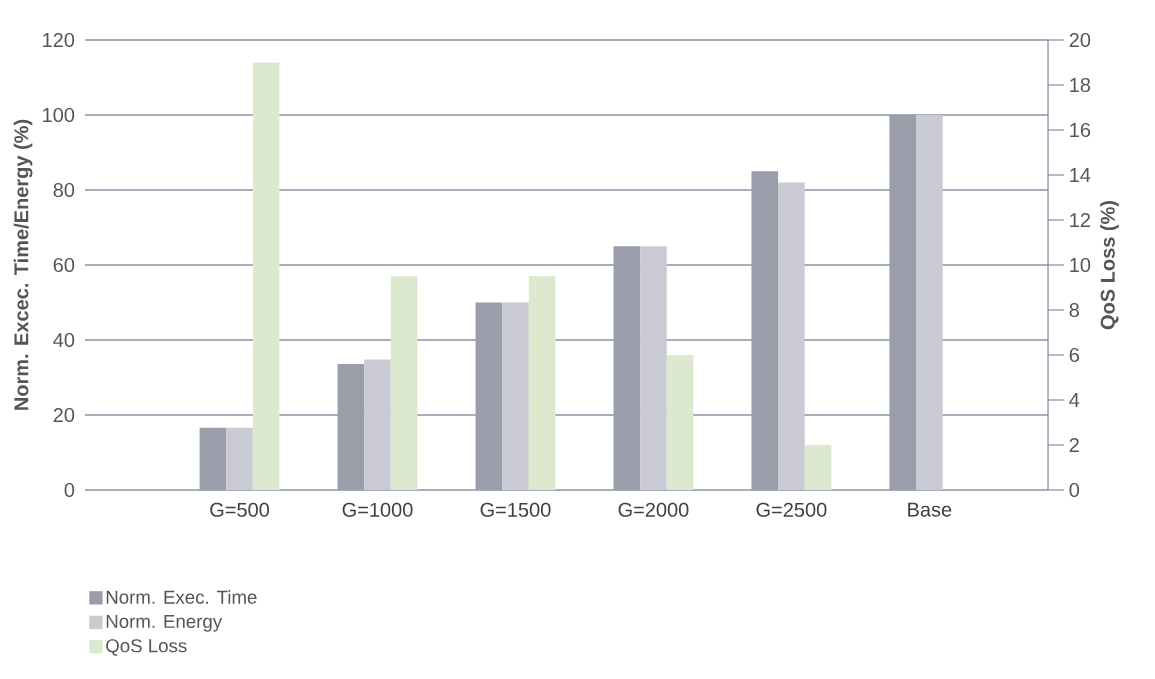  What do you see at coordinates (146, 647) in the screenshot?
I see `legend-label: QoS Loss` at bounding box center [146, 647].